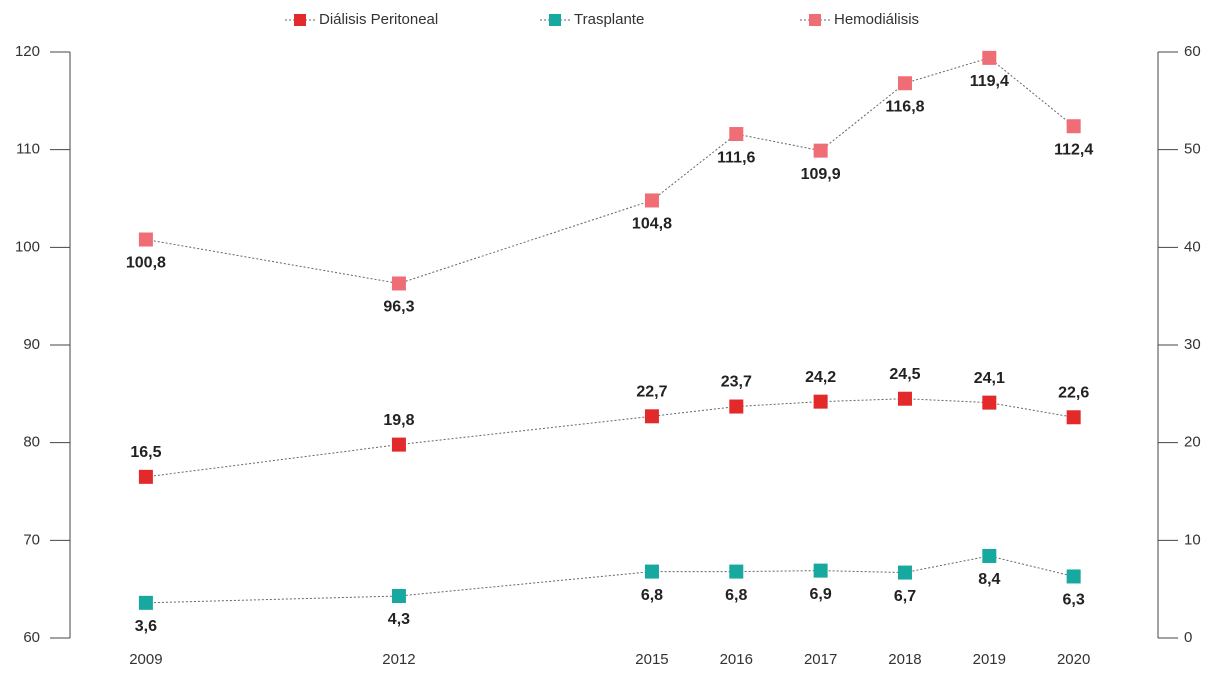 This screenshot has width=1228, height=675. What do you see at coordinates (1192, 539) in the screenshot?
I see `y2-tick-label: 10` at bounding box center [1192, 539].